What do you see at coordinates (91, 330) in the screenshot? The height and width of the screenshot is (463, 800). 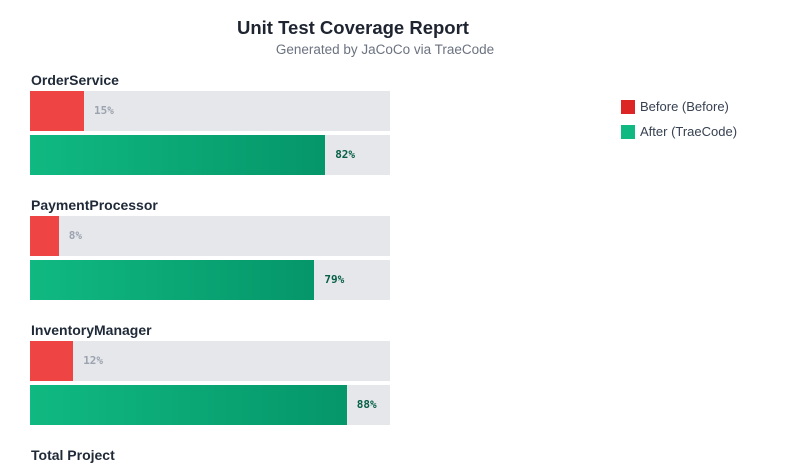 I see `category-label: InventoryManager` at bounding box center [91, 330].